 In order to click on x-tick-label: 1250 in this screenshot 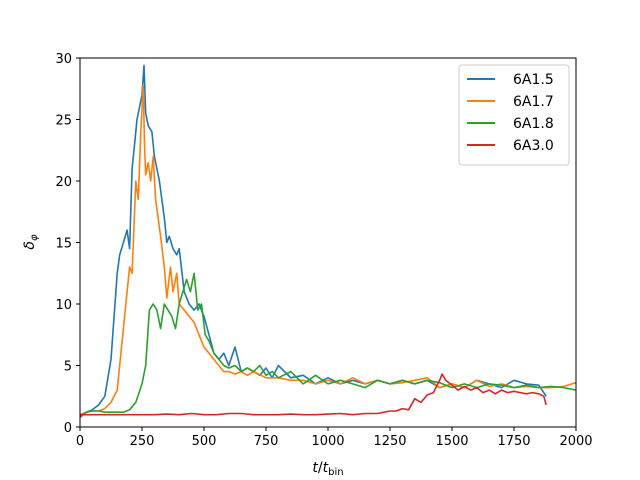, I will do `click(389, 441)`.